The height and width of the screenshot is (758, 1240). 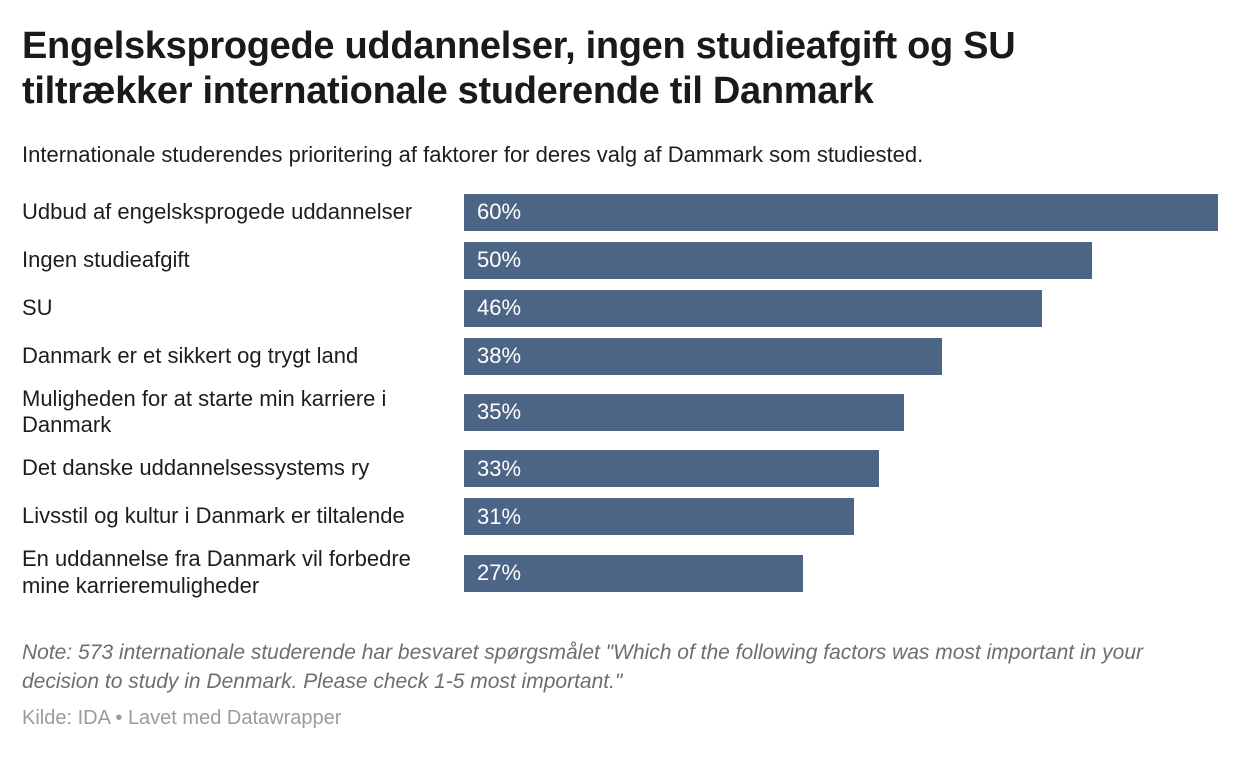 I want to click on bar-value-label: 38%, so click(x=499, y=356).